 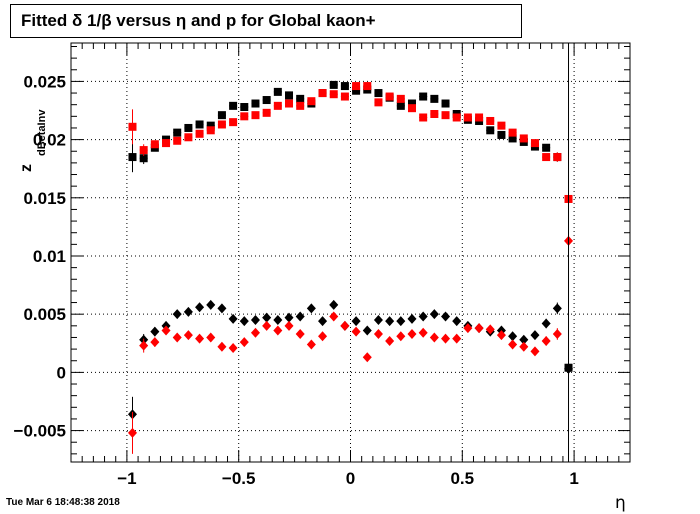 I want to click on y-axis-label-sub: dBetaInv, so click(x=42, y=132).